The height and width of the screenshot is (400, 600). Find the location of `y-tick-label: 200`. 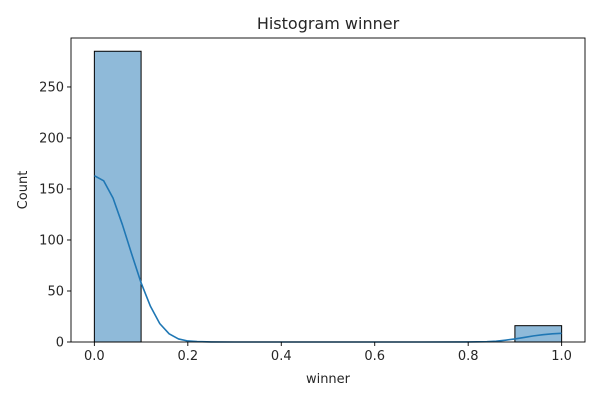

y-tick-label: 200 is located at coordinates (51, 138).